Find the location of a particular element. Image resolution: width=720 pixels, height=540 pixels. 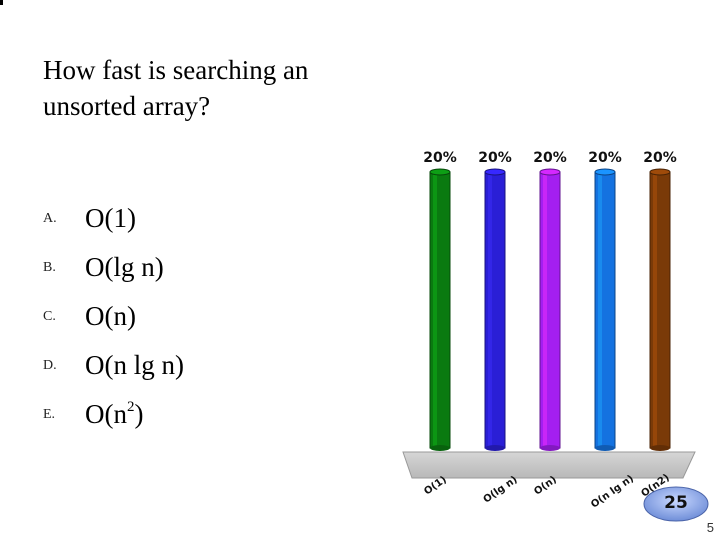

option-text: O(n2) is located at coordinates (114, 414).